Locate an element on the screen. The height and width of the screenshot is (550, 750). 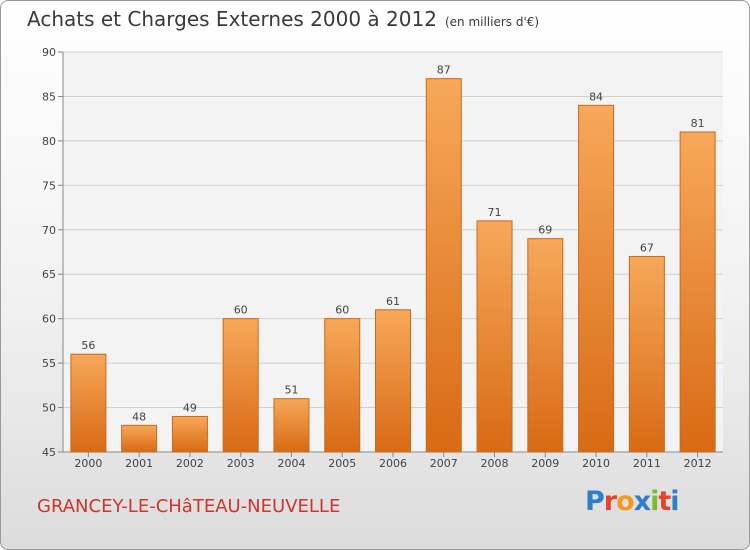
x-tick-label: 2009 is located at coordinates (545, 463).